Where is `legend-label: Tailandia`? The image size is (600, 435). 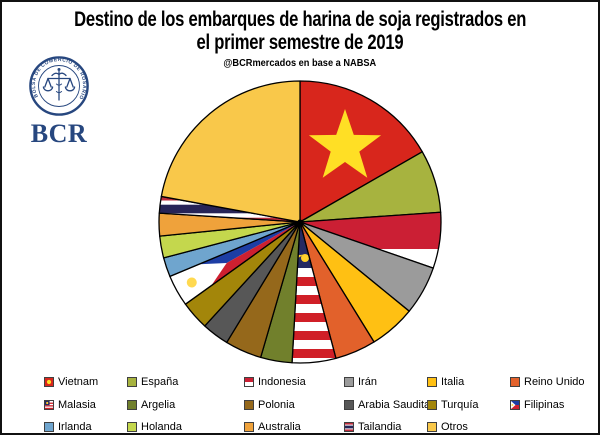 legend-label: Tailandia is located at coordinates (380, 427).